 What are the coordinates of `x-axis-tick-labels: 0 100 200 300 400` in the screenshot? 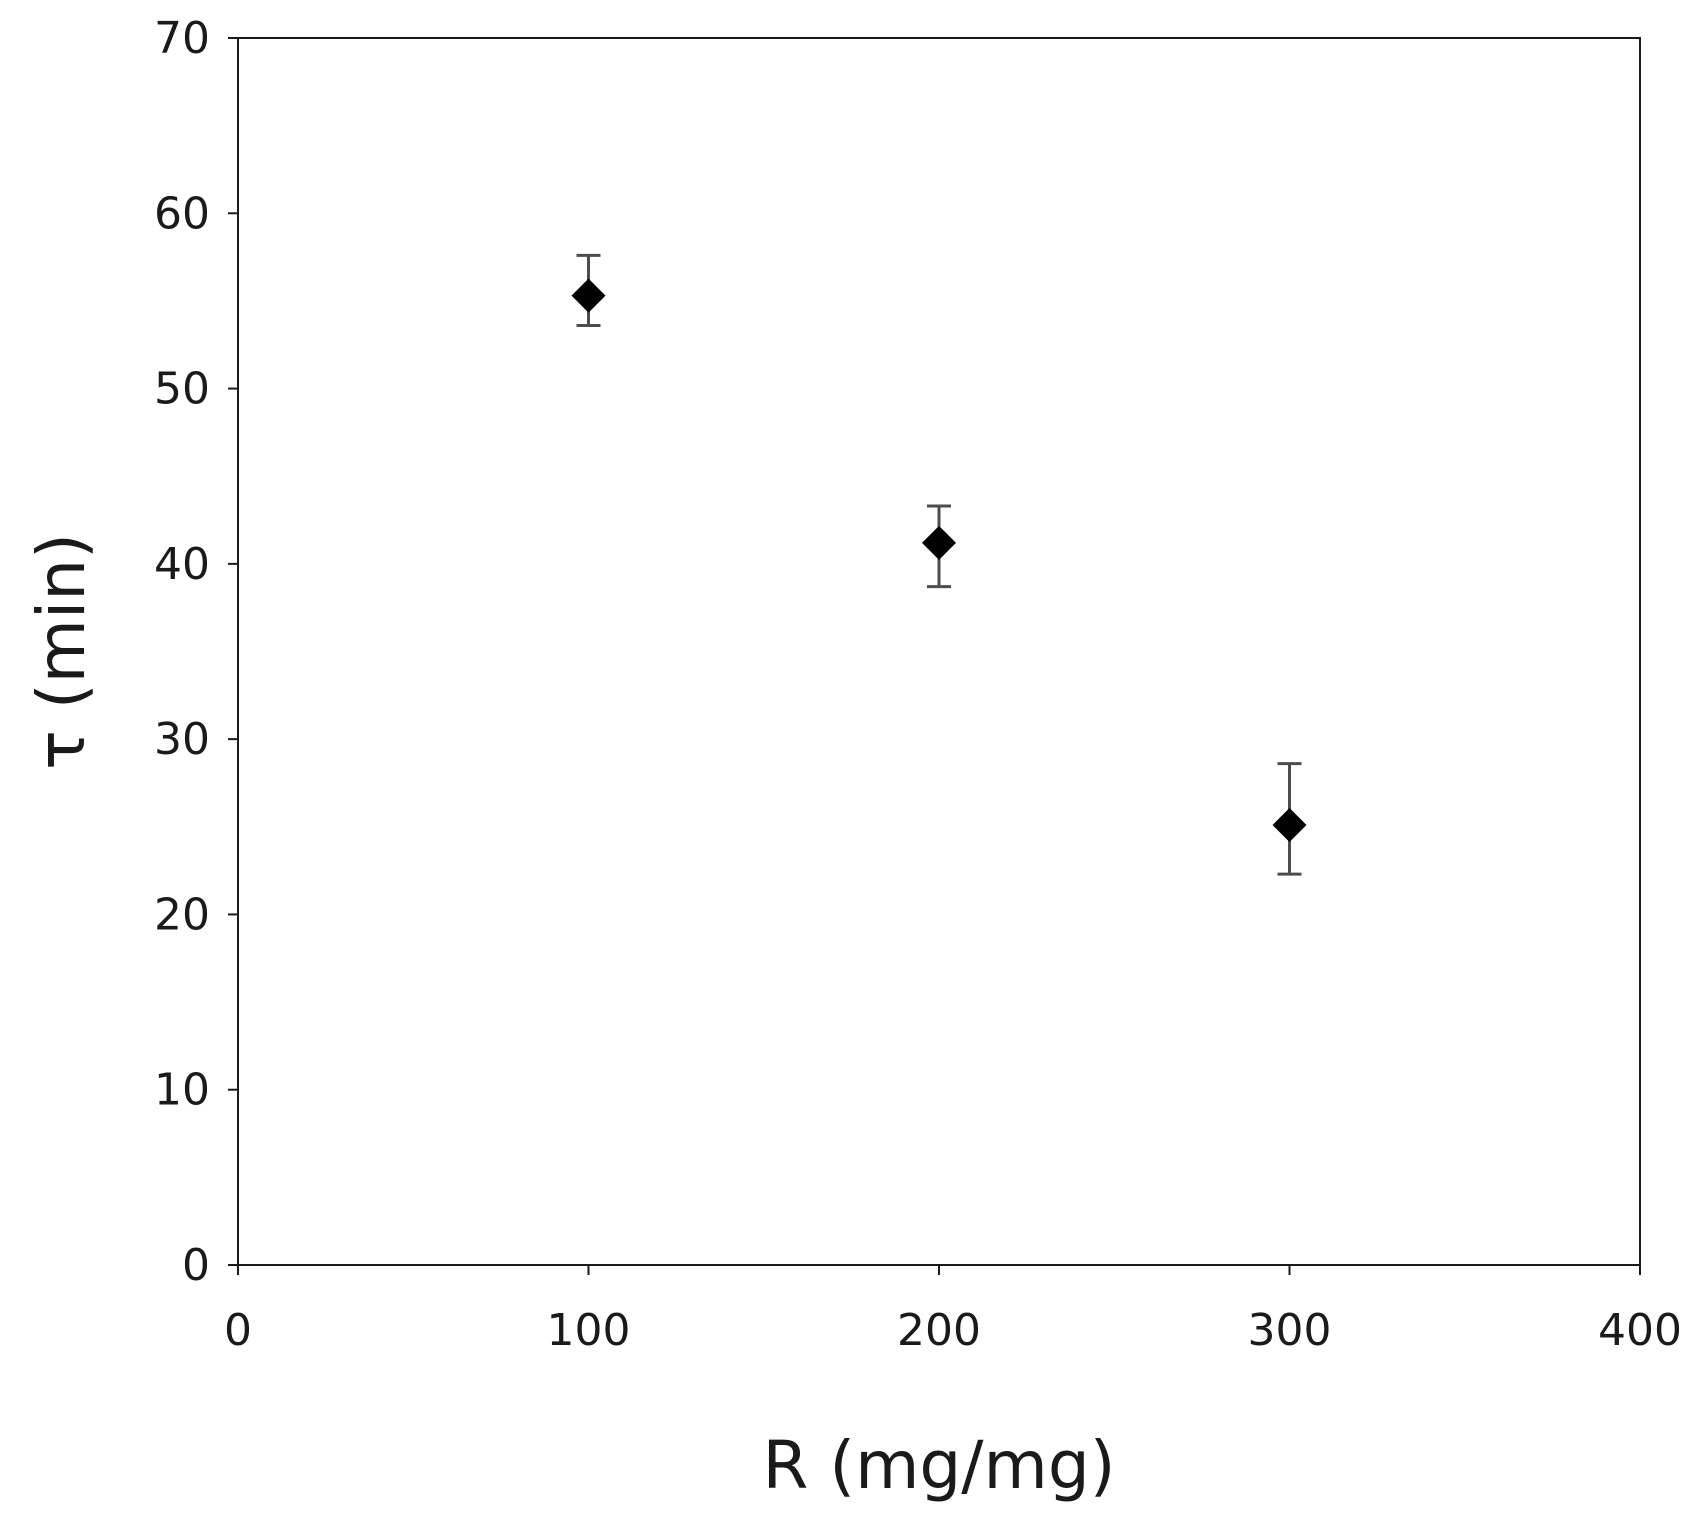 It's located at (953, 1330).